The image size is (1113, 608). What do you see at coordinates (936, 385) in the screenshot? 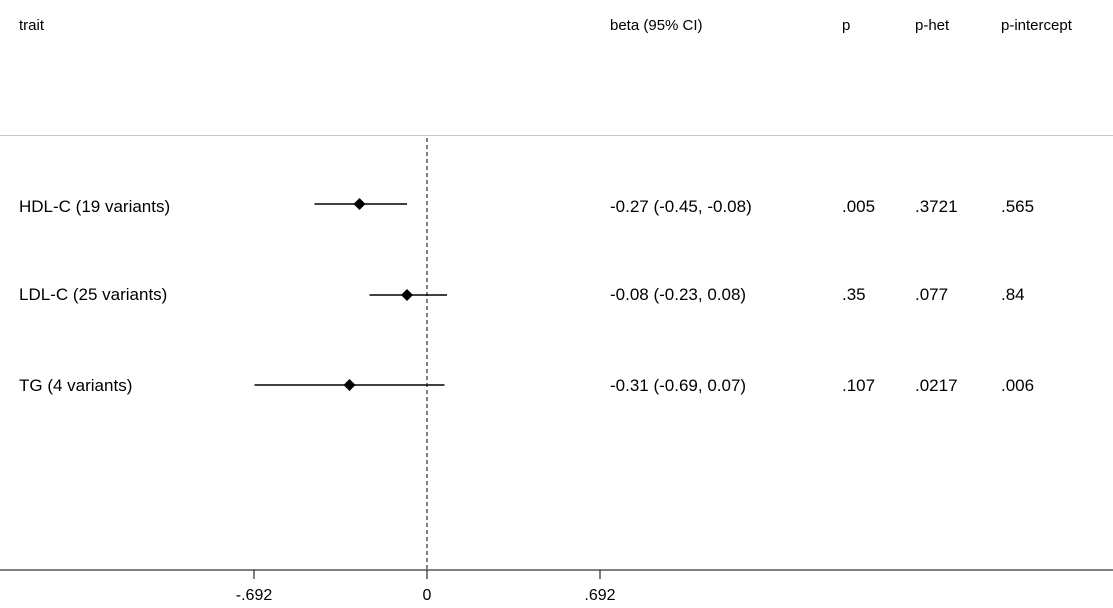
I see `p-het-value: .0217` at bounding box center [936, 385].